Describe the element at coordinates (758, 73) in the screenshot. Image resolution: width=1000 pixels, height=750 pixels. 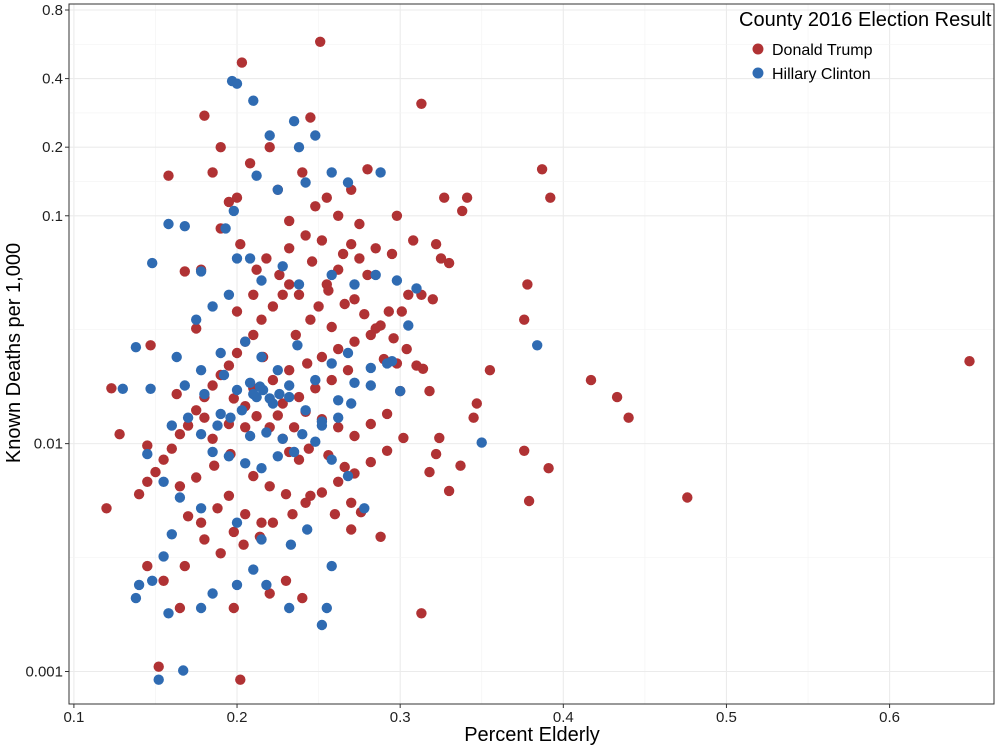
I see `legend-marker-clinton` at that location.